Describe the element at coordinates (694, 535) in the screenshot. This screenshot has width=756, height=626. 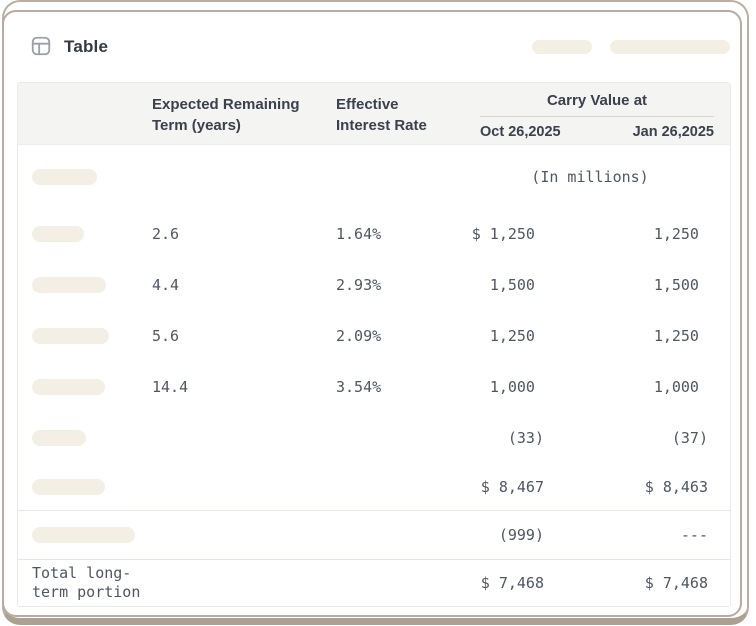
I see `jan-value-cell: ---` at that location.